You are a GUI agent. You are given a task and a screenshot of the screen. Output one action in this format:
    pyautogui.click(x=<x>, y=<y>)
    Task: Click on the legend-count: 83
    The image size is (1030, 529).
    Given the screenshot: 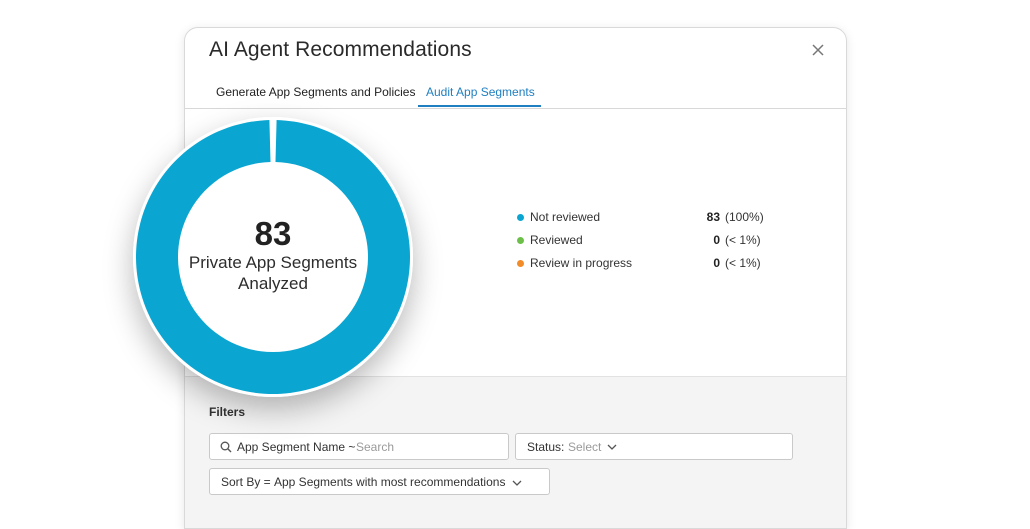 What is the action you would take?
    pyautogui.click(x=713, y=217)
    